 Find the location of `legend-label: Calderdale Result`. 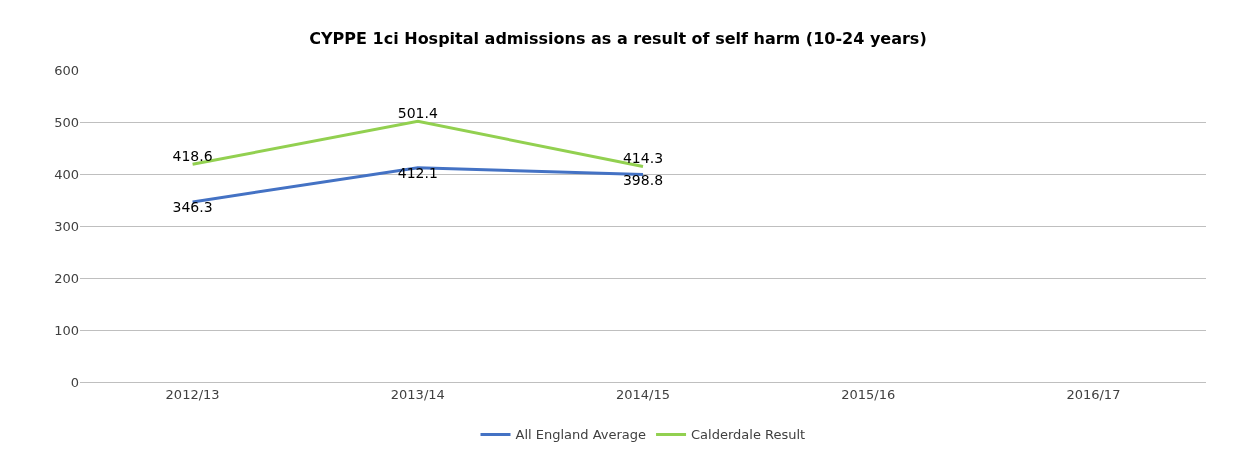

legend-label: Calderdale Result is located at coordinates (748, 435).